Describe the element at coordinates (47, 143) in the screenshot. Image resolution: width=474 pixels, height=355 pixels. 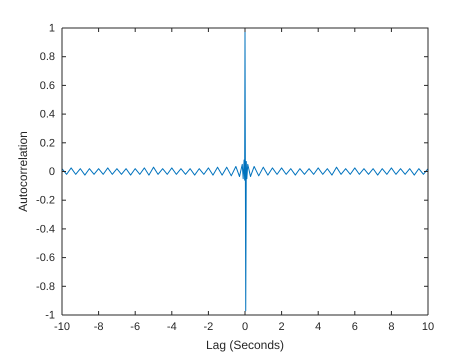
I see `y-tick-label: 0.2` at that location.